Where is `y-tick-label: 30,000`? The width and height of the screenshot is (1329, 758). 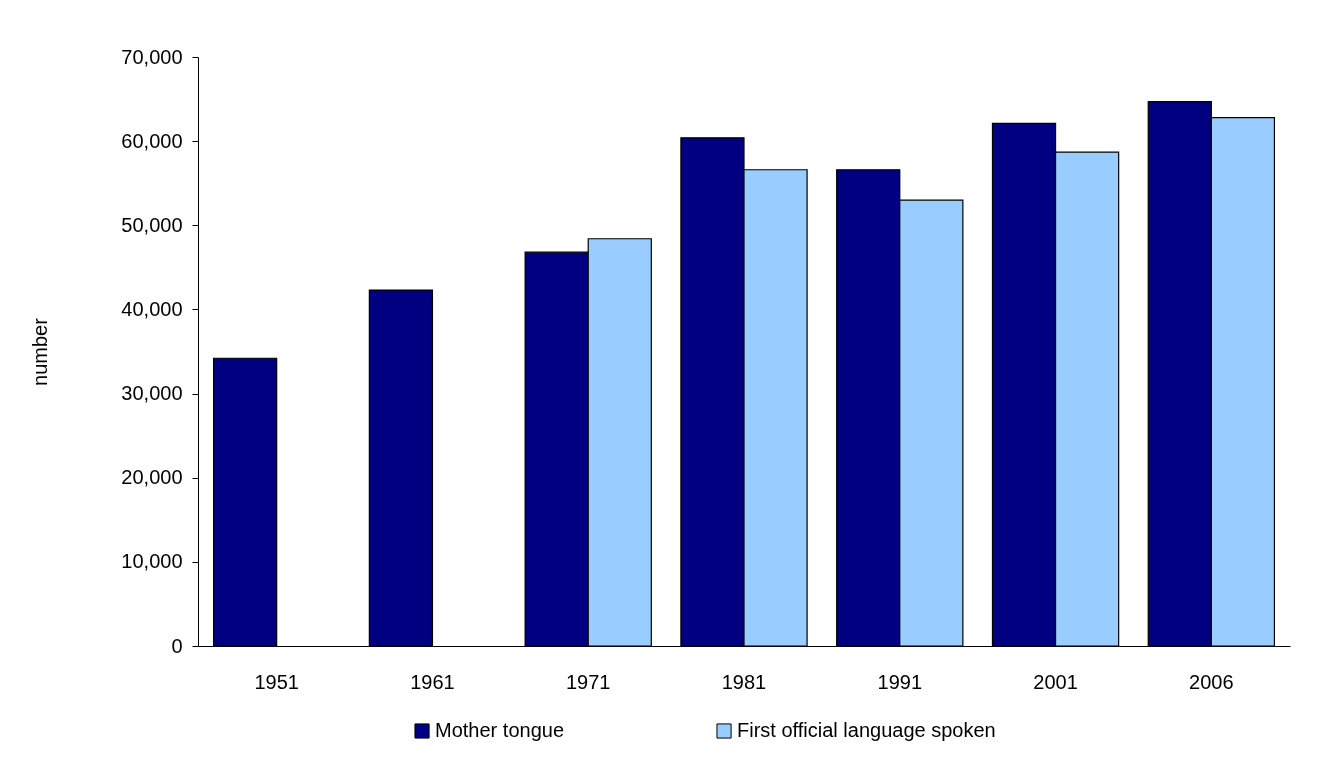
y-tick-label: 30,000 is located at coordinates (152, 393).